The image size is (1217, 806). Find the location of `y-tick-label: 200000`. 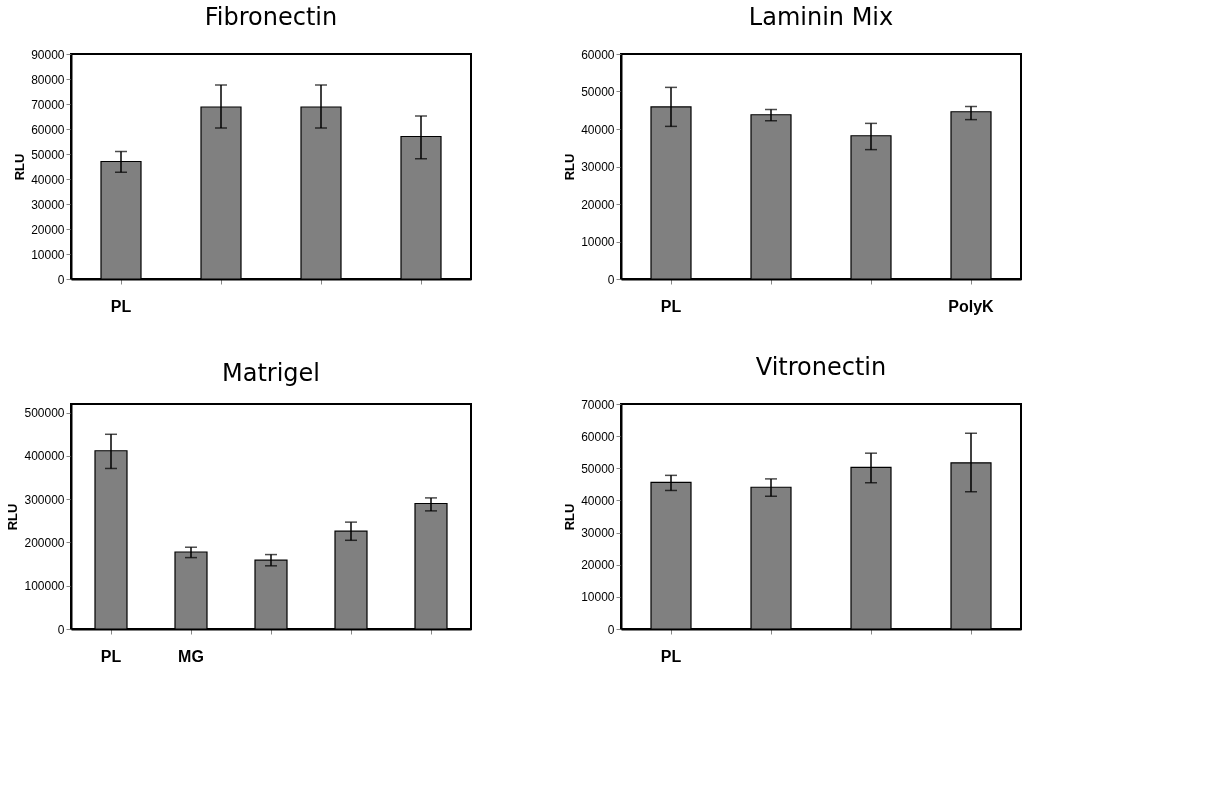

y-tick-label: 200000 is located at coordinates (44, 542).